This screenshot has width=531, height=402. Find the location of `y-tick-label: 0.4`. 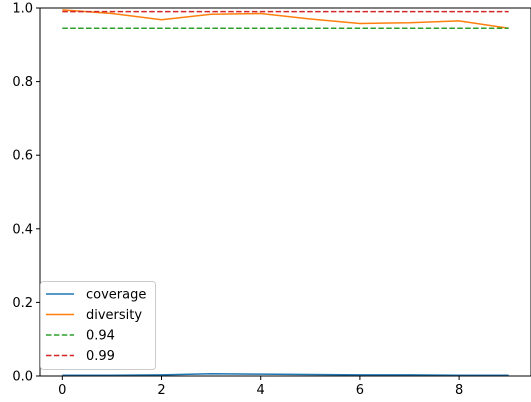

y-tick-label: 0.4 is located at coordinates (22, 229).